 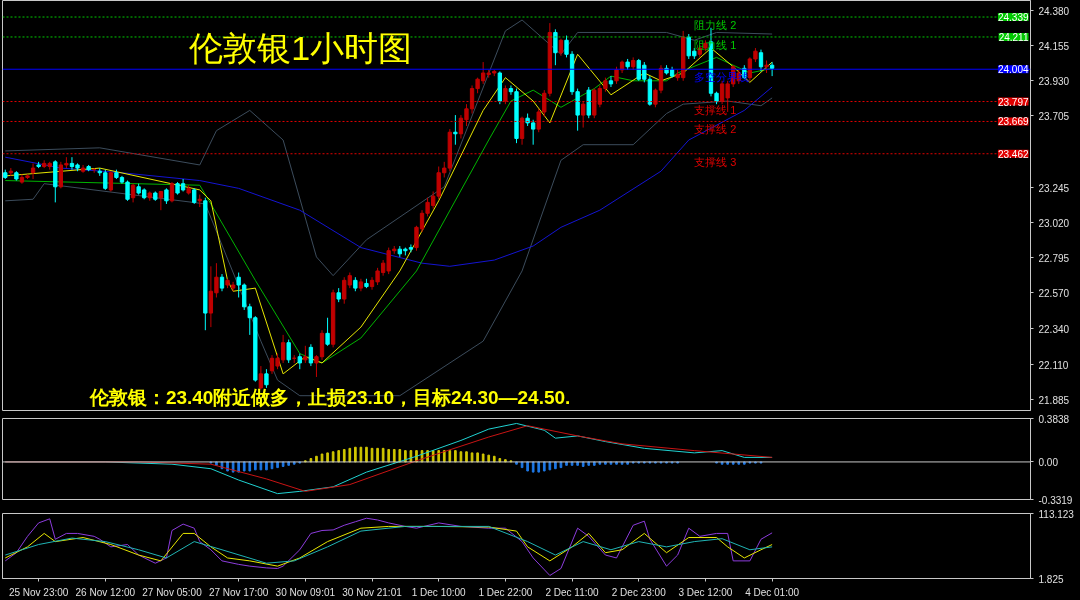 What do you see at coordinates (1013, 18) in the screenshot?
I see `annotation: 24.339` at bounding box center [1013, 18].